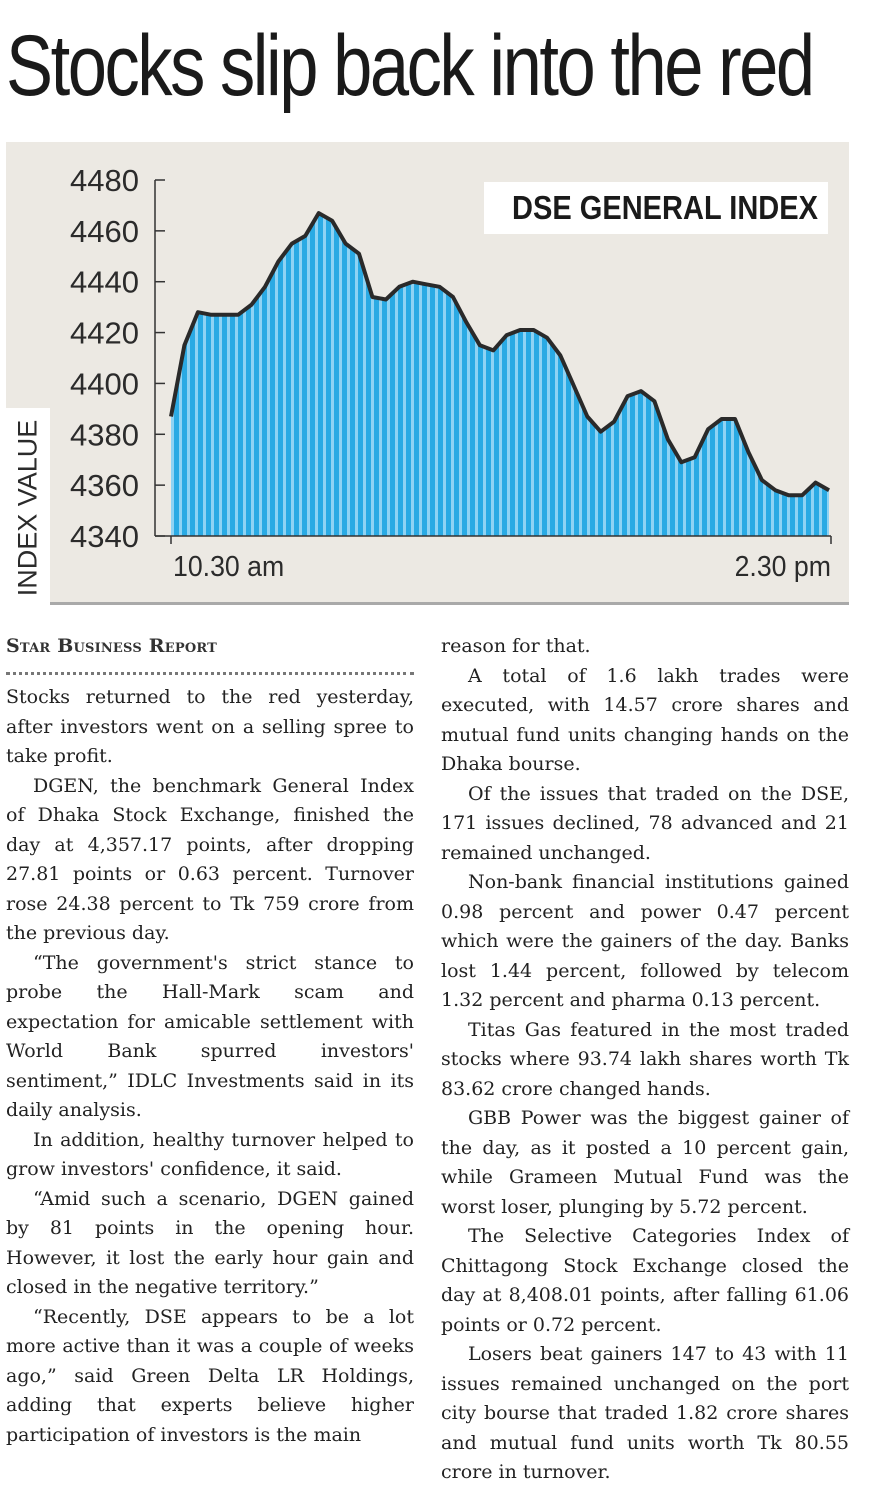  What do you see at coordinates (104, 180) in the screenshot?
I see `y-tick-label: 4480` at bounding box center [104, 180].